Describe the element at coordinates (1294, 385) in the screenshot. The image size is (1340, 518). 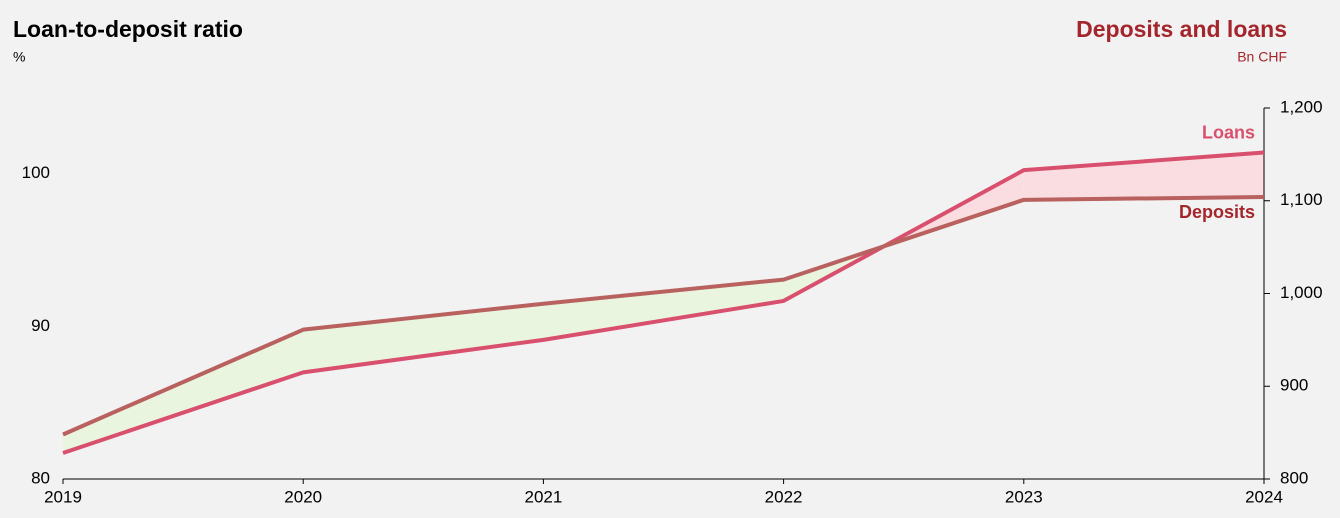
I see `y2-tick-label: 900` at that location.